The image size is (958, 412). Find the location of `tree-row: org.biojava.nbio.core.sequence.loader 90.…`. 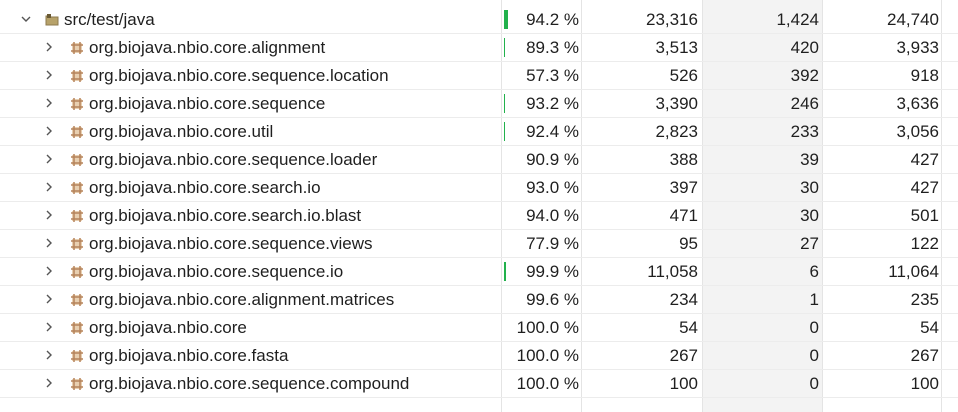

tree-row: org.biojava.nbio.core.sequence.loader 90.… is located at coordinates (479, 160).